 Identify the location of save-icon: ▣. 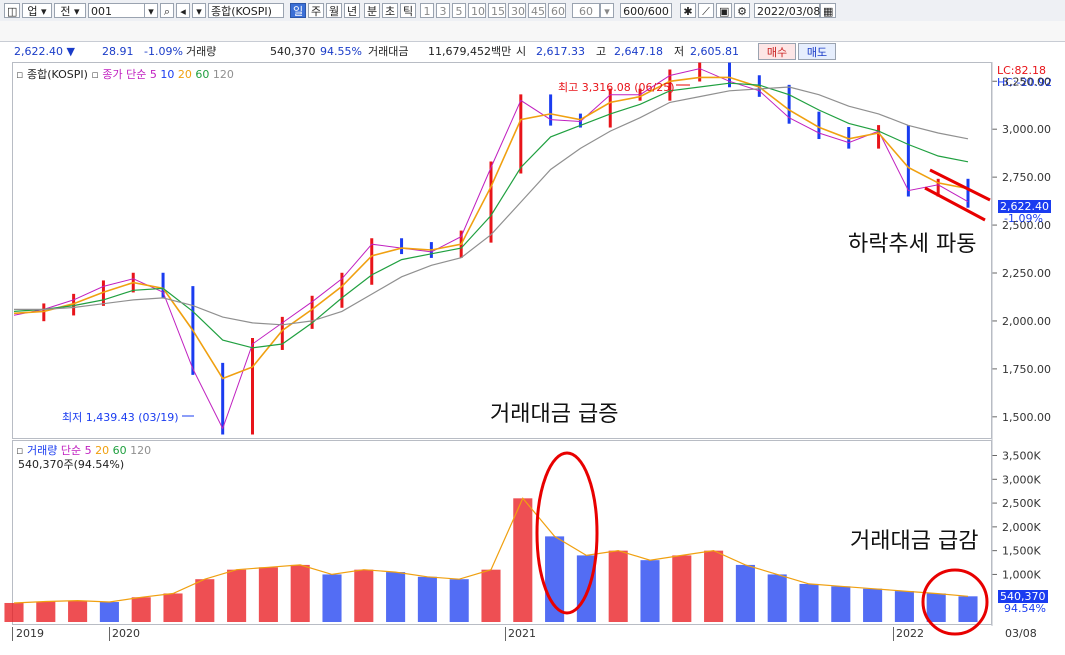
(724, 10).